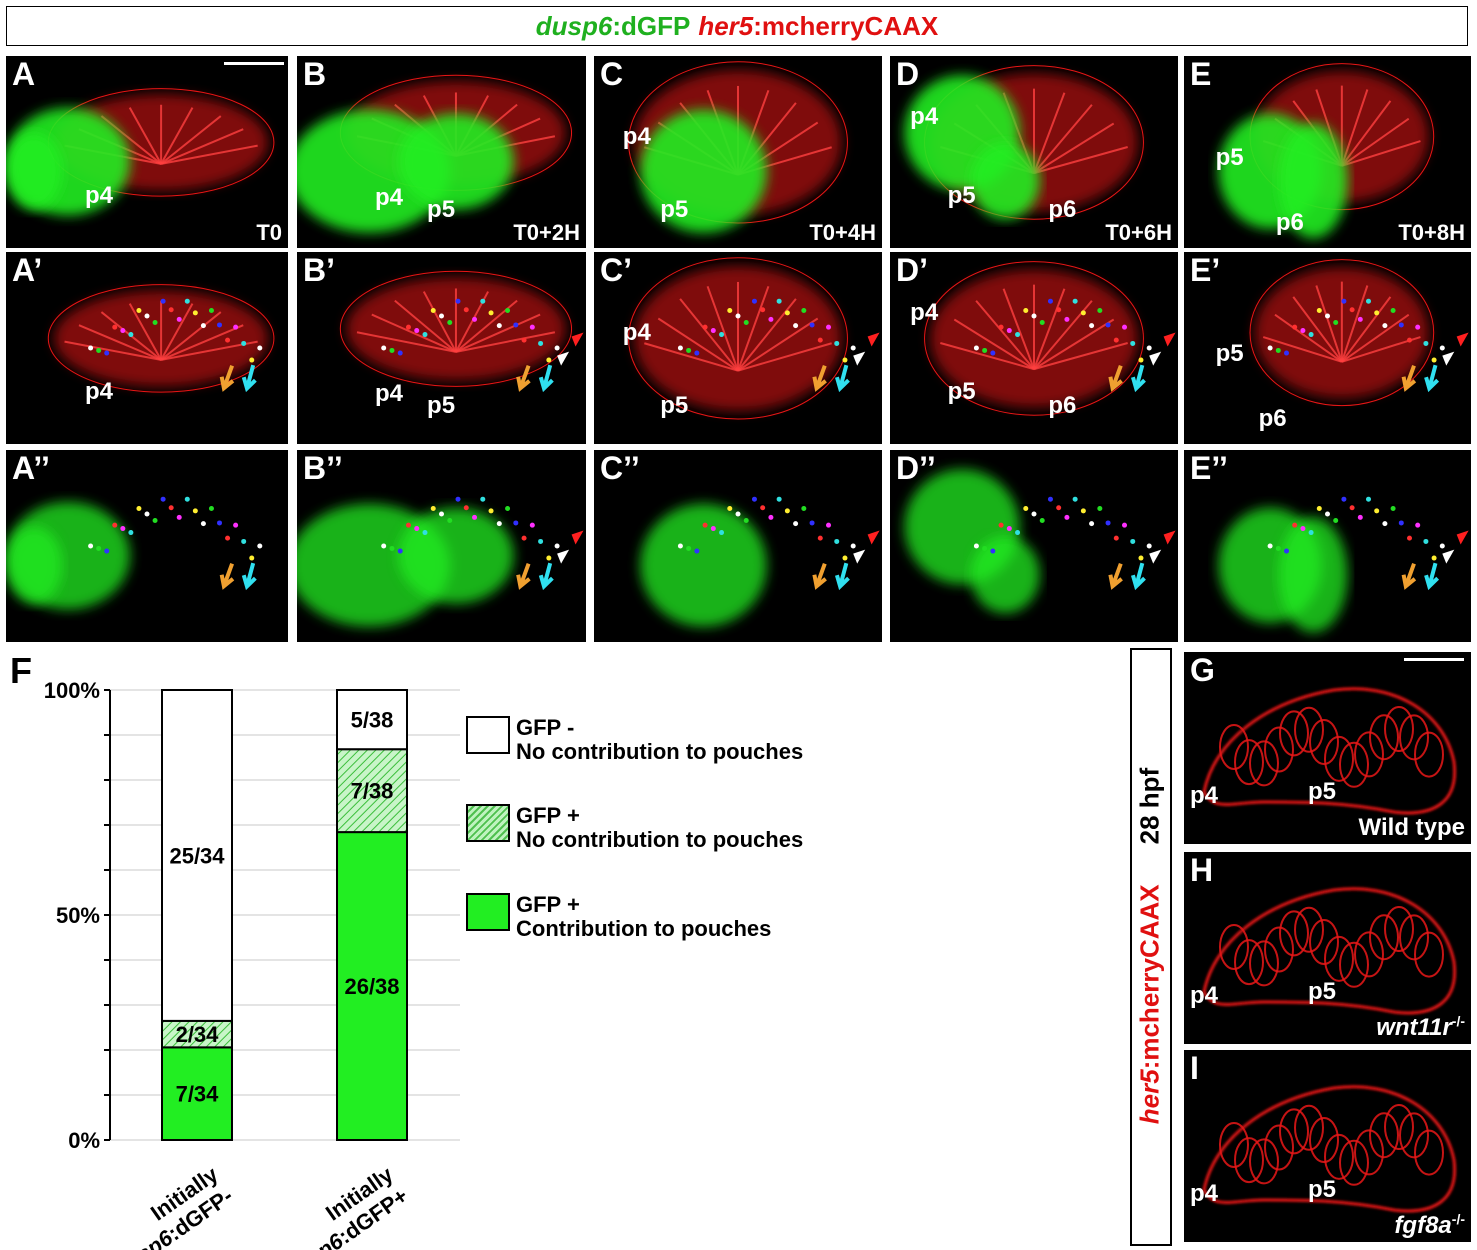  What do you see at coordinates (1229, 353) in the screenshot?
I see `pouch-label-E1-p5: p5` at bounding box center [1229, 353].